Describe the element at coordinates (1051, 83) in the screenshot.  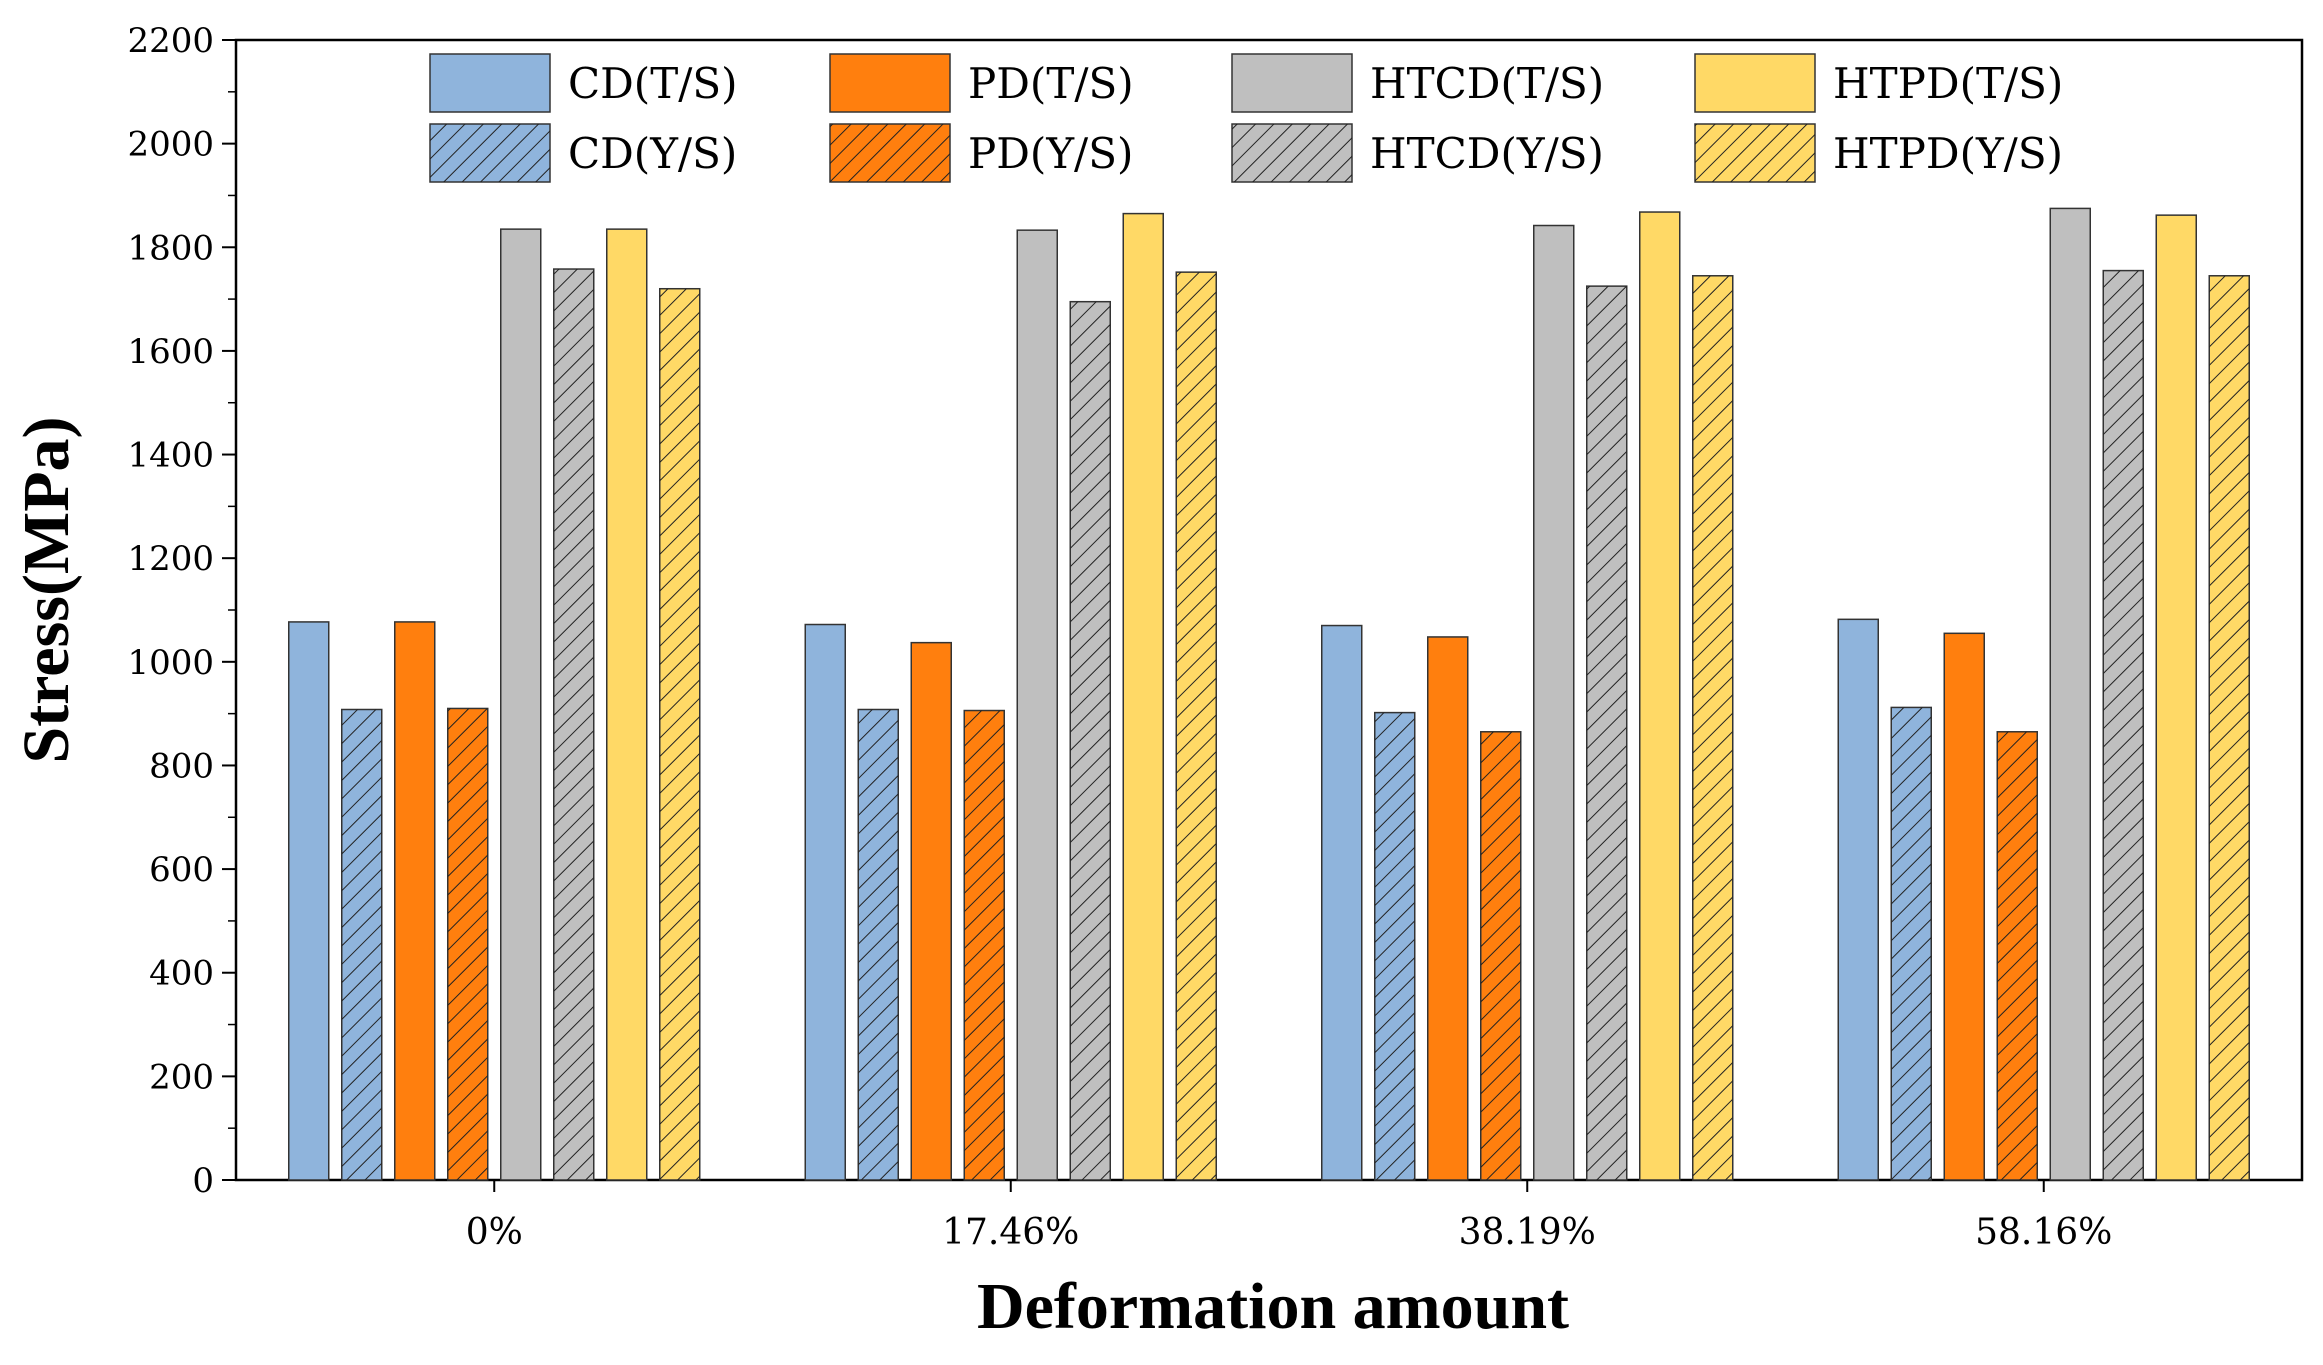
I see `legend-label-pd-t-s: PD(T/S)` at that location.